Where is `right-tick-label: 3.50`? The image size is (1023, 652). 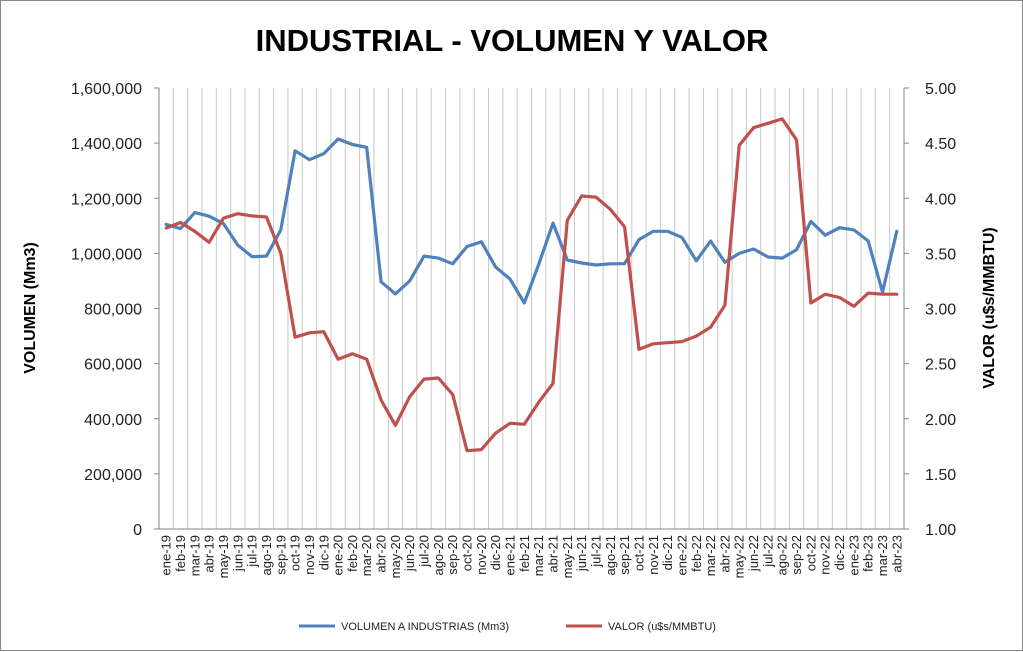
right-tick-label: 3.50 is located at coordinates (940, 254).